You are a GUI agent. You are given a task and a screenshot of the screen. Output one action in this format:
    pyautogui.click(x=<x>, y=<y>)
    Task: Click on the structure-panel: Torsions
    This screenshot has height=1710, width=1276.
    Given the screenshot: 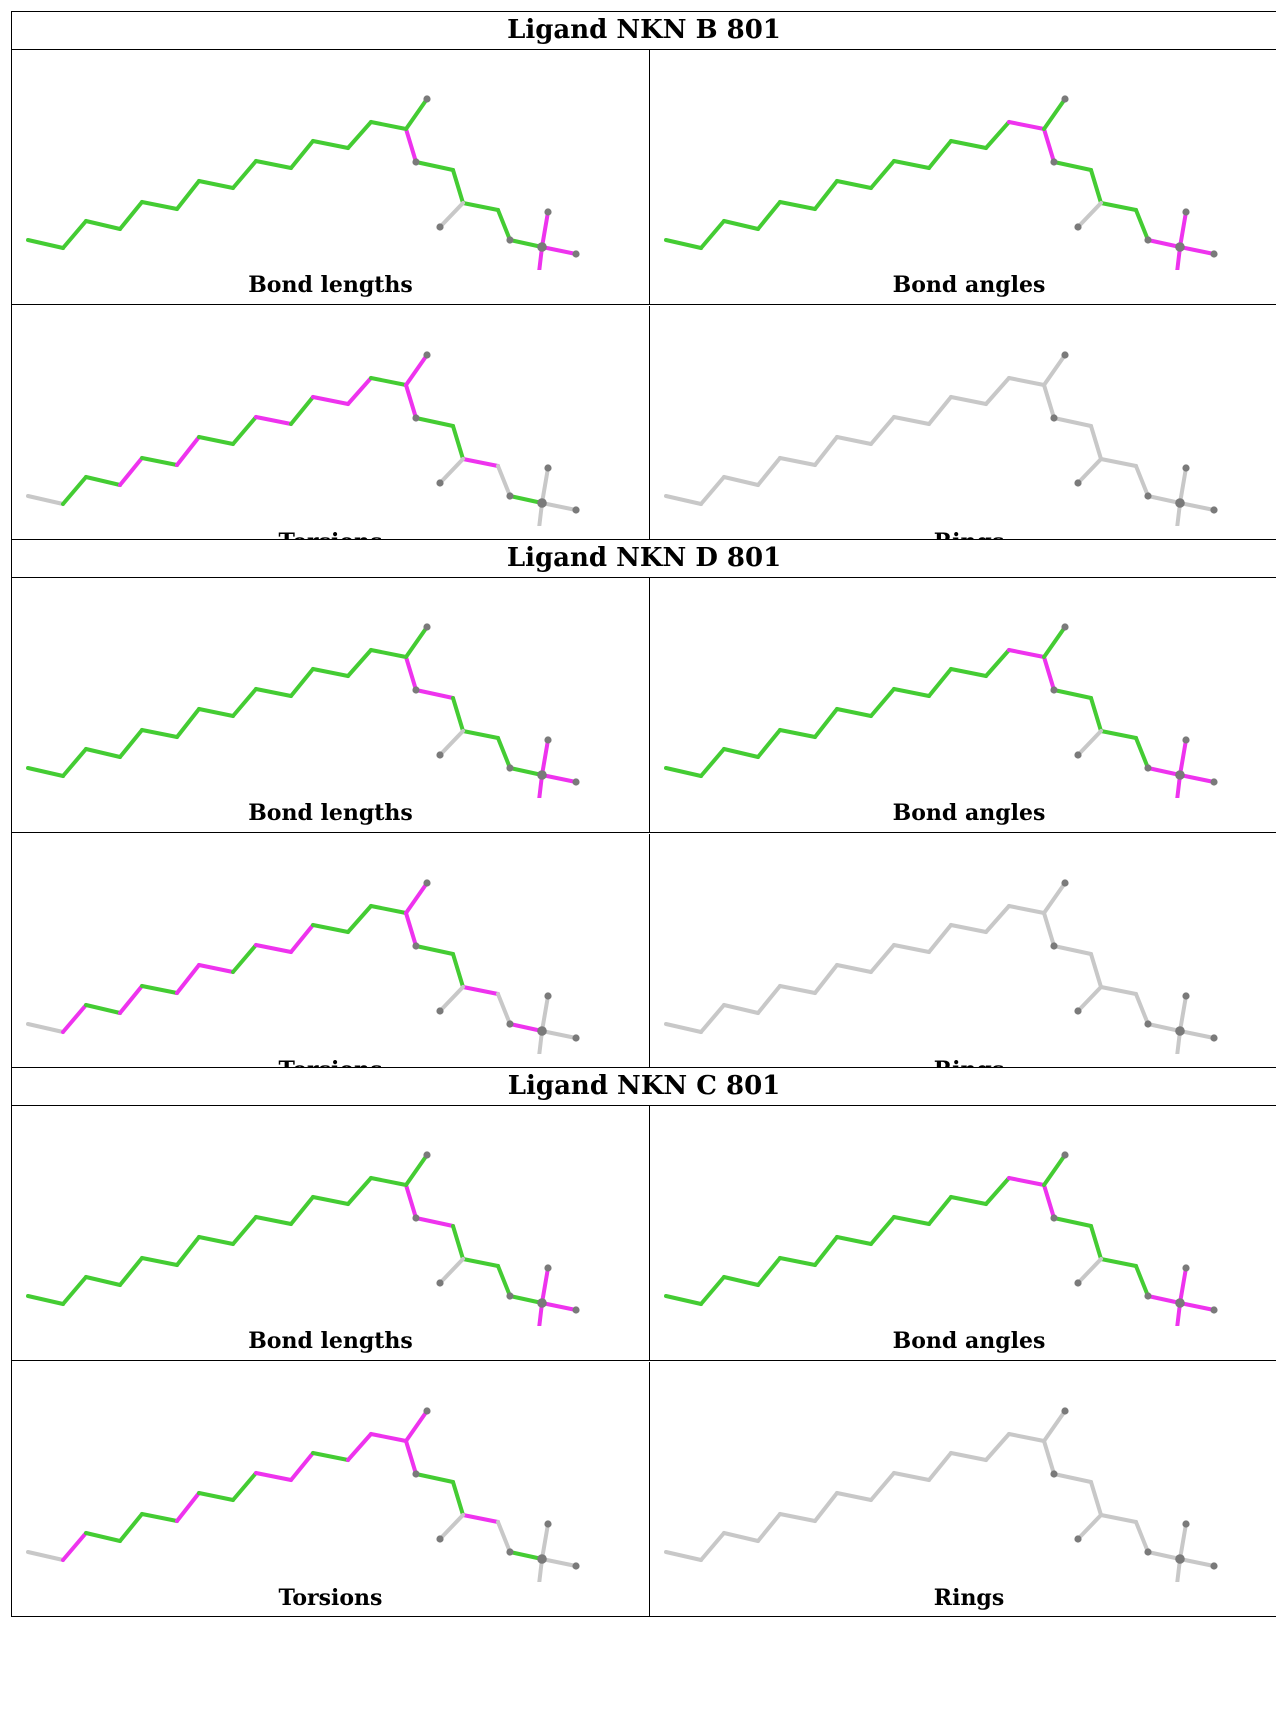 What is the action you would take?
    pyautogui.click(x=331, y=961)
    